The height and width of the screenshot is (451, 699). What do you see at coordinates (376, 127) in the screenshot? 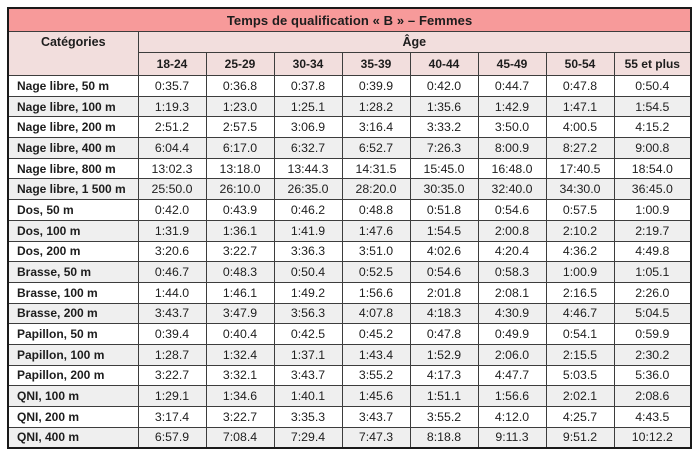
I see `time-value: 3:16.4` at bounding box center [376, 127].